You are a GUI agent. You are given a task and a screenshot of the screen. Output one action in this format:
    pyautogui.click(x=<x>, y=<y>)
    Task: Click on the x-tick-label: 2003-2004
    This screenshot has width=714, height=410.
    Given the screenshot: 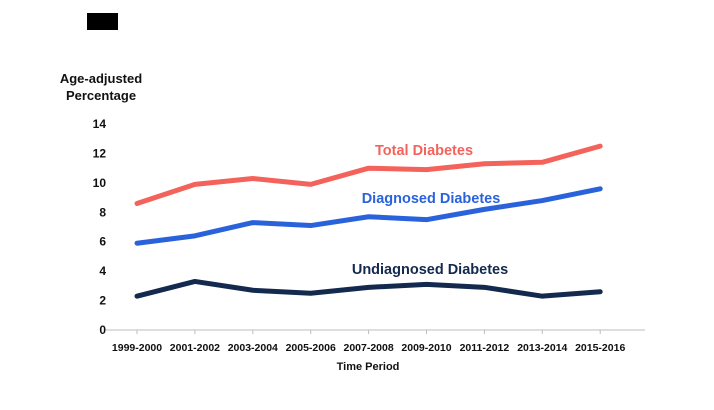 What is the action you would take?
    pyautogui.click(x=253, y=348)
    